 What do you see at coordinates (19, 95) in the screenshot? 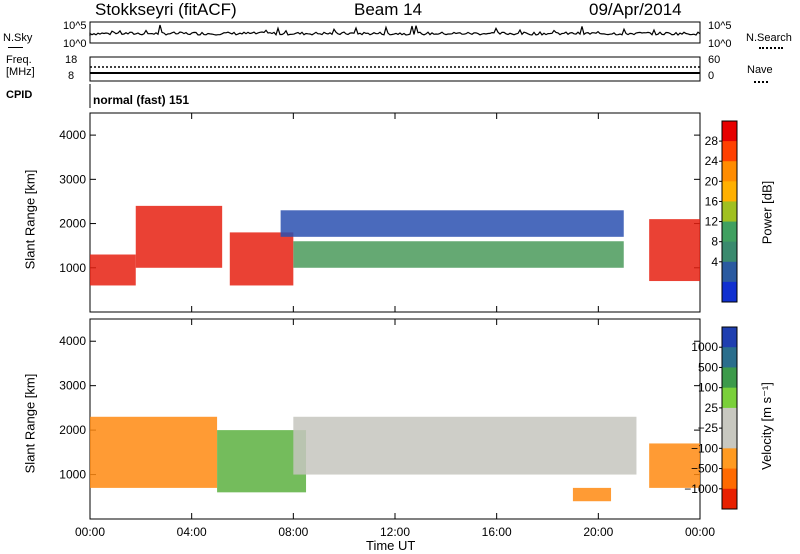
I see `cpid-label: CPID` at bounding box center [19, 95].